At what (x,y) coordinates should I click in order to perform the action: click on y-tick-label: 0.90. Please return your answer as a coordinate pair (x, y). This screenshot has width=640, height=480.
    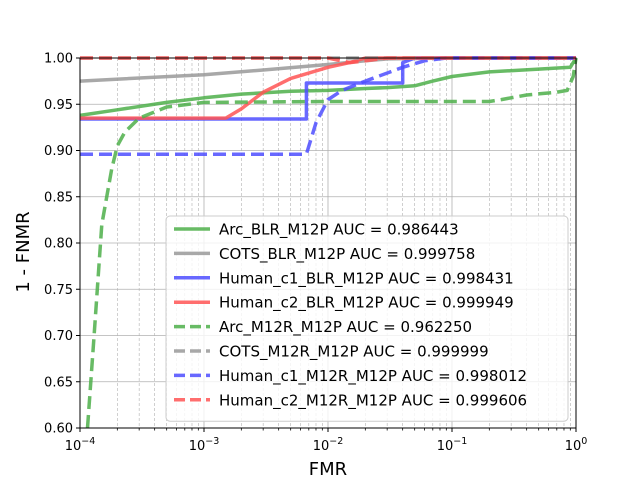
    Looking at the image, I should click on (58, 151).